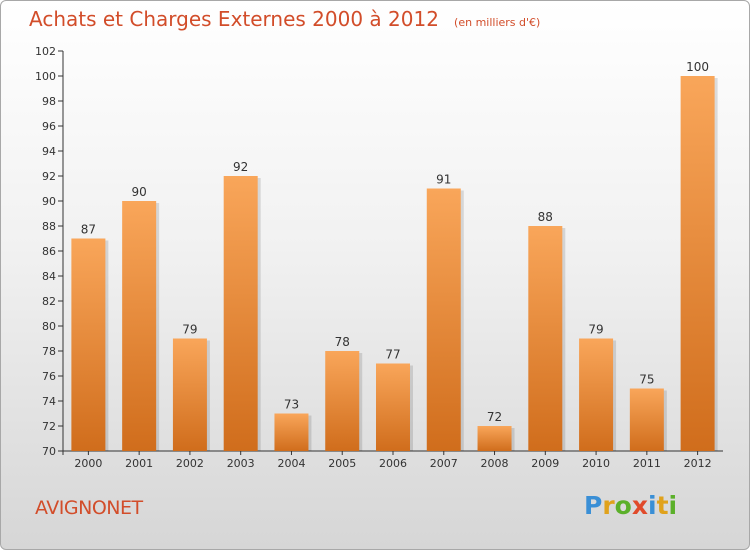  I want to click on y-tick-label: 100, so click(45, 76).